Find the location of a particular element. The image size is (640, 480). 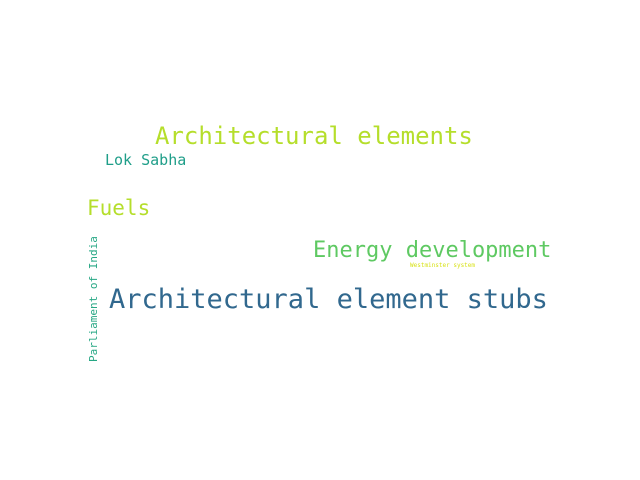

word-lok-sabha: Lok Sabha is located at coordinates (146, 160).